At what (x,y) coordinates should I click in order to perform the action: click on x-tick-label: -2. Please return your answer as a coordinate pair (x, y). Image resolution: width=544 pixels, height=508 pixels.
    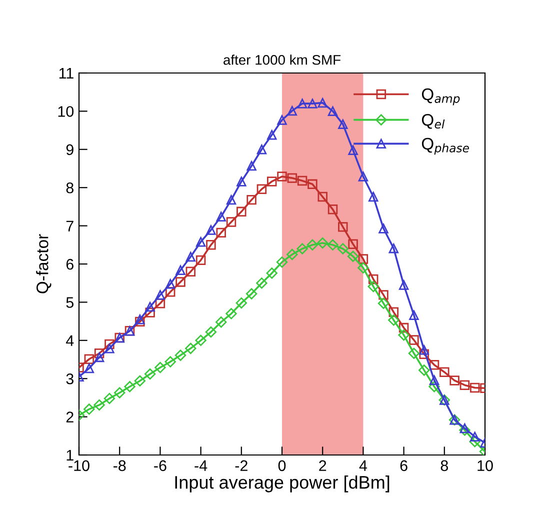
    Looking at the image, I should click on (241, 465).